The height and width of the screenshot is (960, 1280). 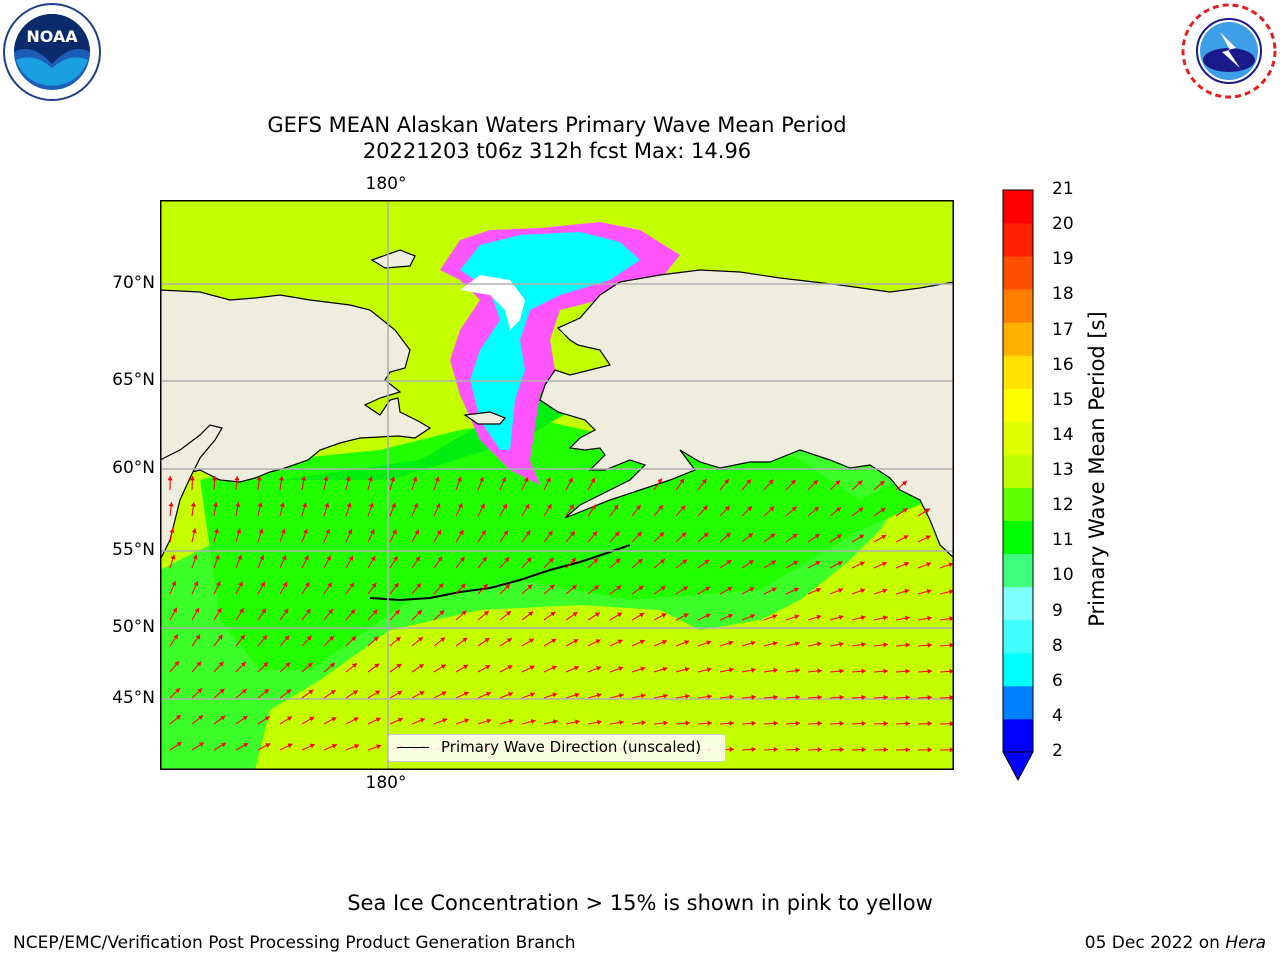 What do you see at coordinates (1063, 505) in the screenshot?
I see `colorbar-tick-label: 12` at bounding box center [1063, 505].